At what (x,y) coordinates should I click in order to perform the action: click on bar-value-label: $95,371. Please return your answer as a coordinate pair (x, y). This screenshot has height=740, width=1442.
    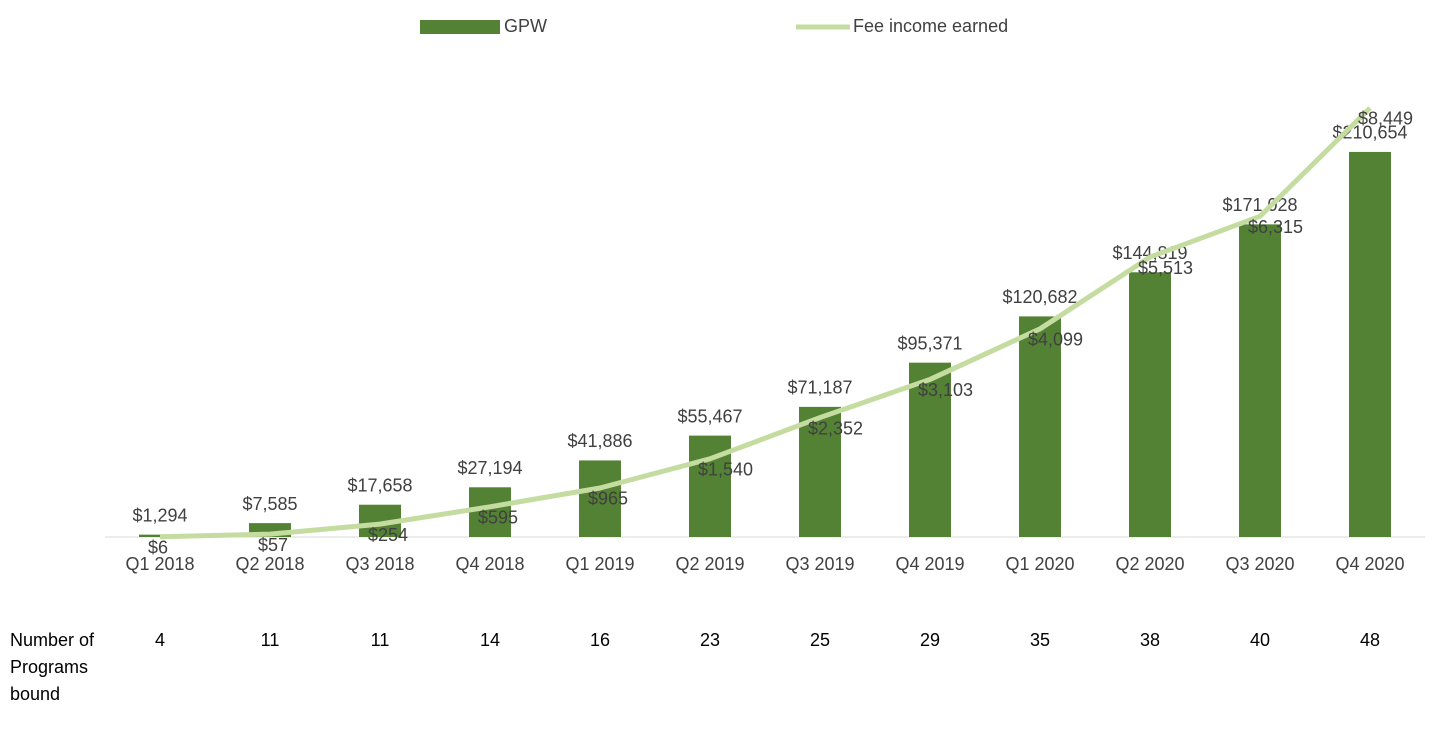
    Looking at the image, I should click on (929, 343).